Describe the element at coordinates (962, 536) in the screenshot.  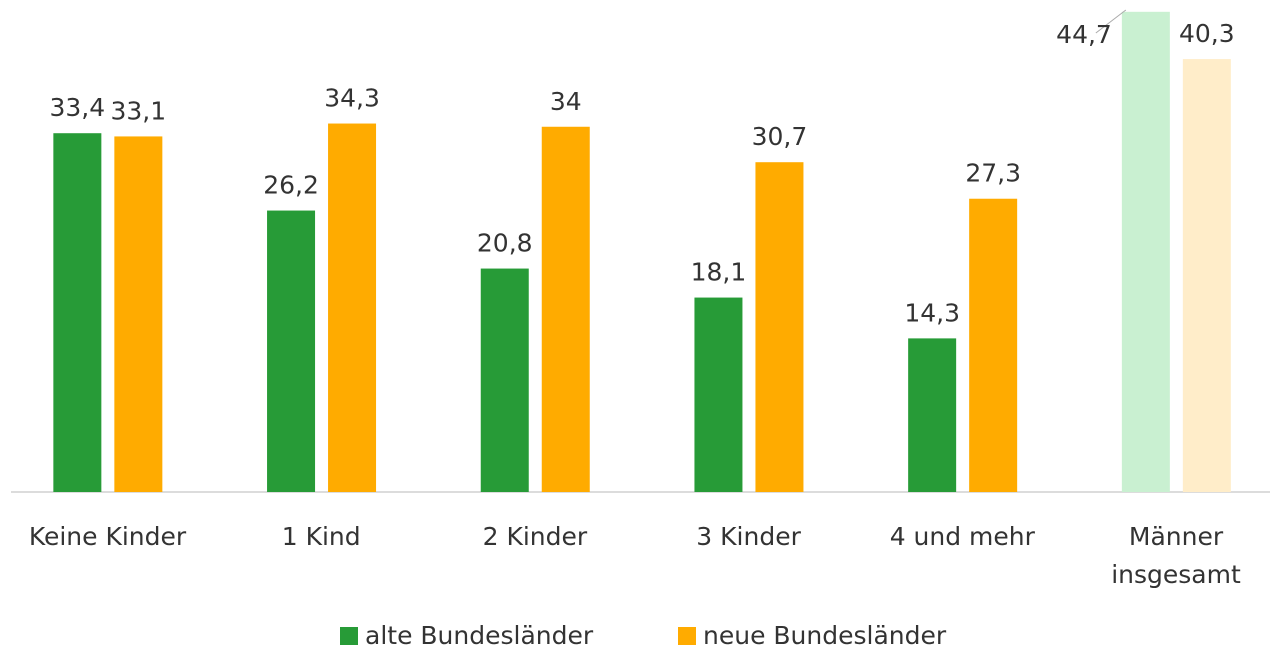
I see `x-tick-label: 4 und mehr` at that location.